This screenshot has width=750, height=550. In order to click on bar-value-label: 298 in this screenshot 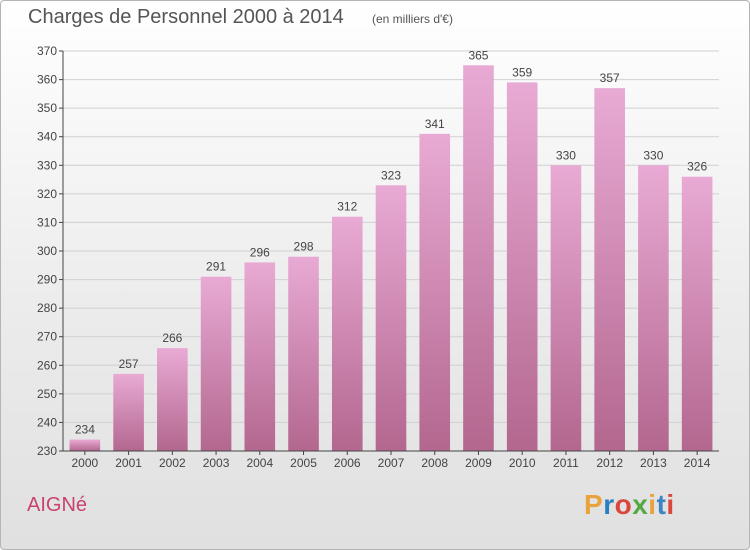, I will do `click(304, 247)`.